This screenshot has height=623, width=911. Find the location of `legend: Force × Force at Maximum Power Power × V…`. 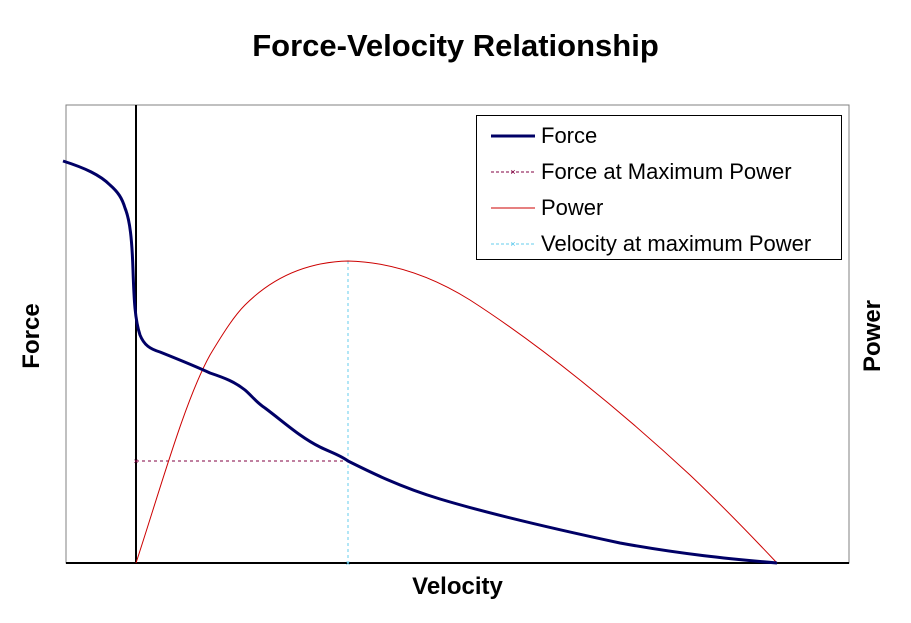

legend: Force × Force at Maximum Power Power × V… is located at coordinates (659, 187).